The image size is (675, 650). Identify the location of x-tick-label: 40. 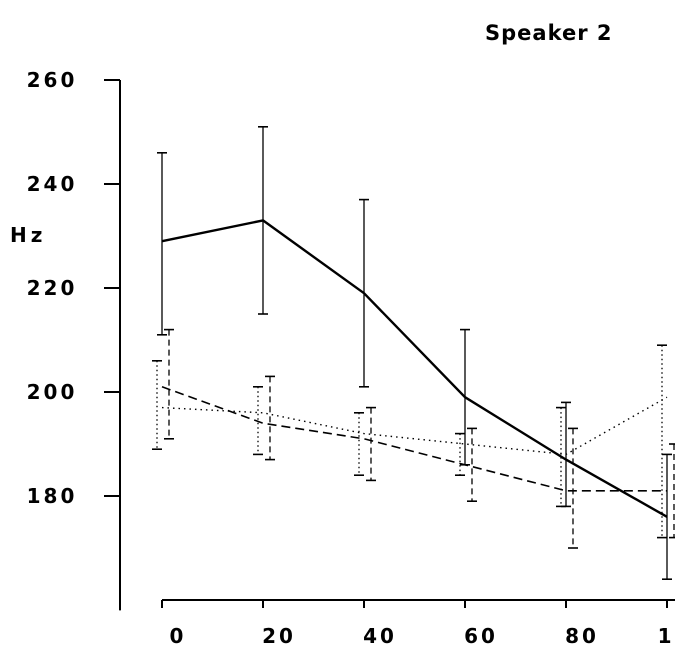
(380, 636).